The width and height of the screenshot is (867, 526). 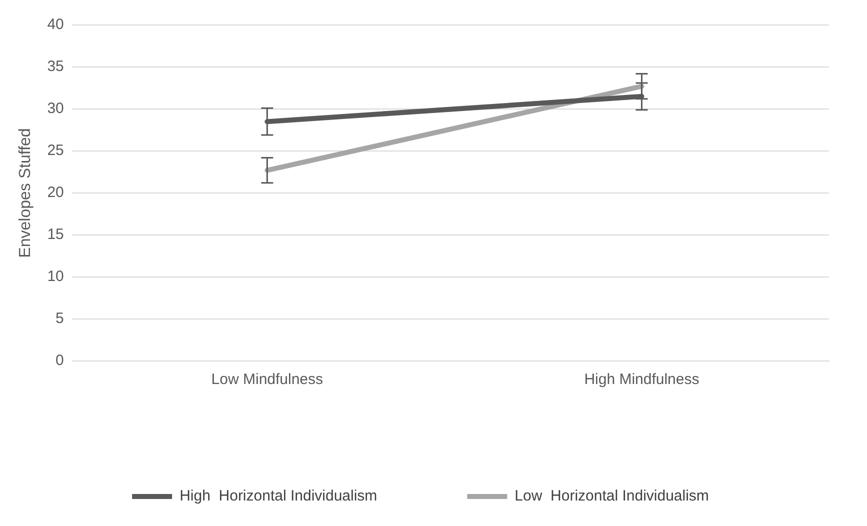 I want to click on legend-label: High Horizontal Individualism, so click(x=279, y=496).